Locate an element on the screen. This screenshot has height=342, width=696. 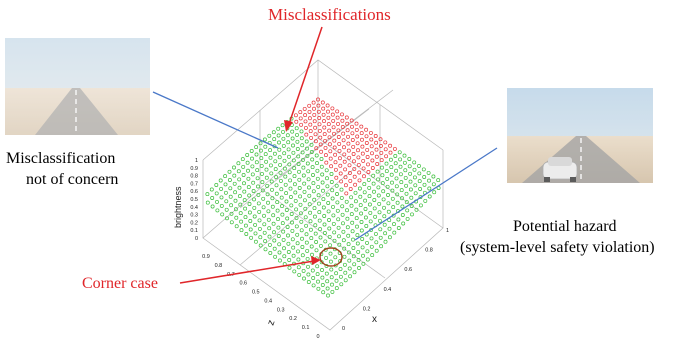
brightness-tick-label: 0.6 is located at coordinates (194, 192).